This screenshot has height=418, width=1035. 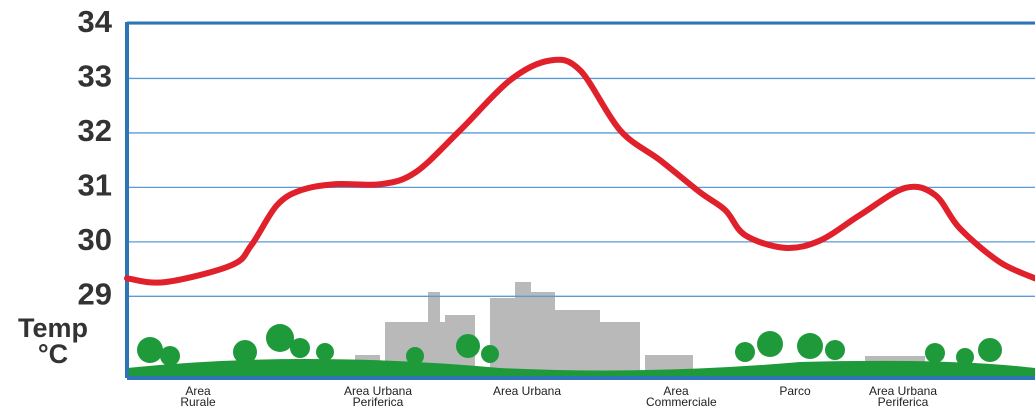 What do you see at coordinates (95, 130) in the screenshot?
I see `y-tick-label: 32` at bounding box center [95, 130].